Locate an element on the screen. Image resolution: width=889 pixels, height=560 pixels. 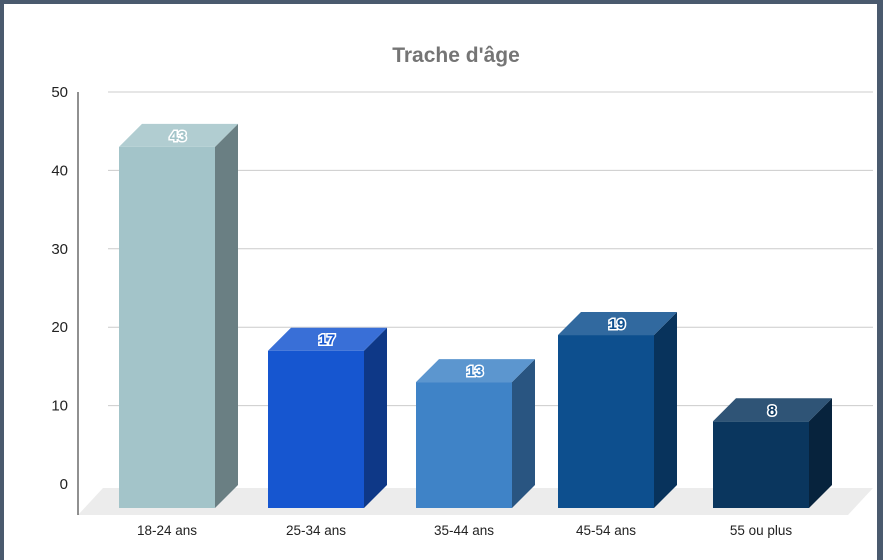
data-label: 13 is located at coordinates (475, 371).